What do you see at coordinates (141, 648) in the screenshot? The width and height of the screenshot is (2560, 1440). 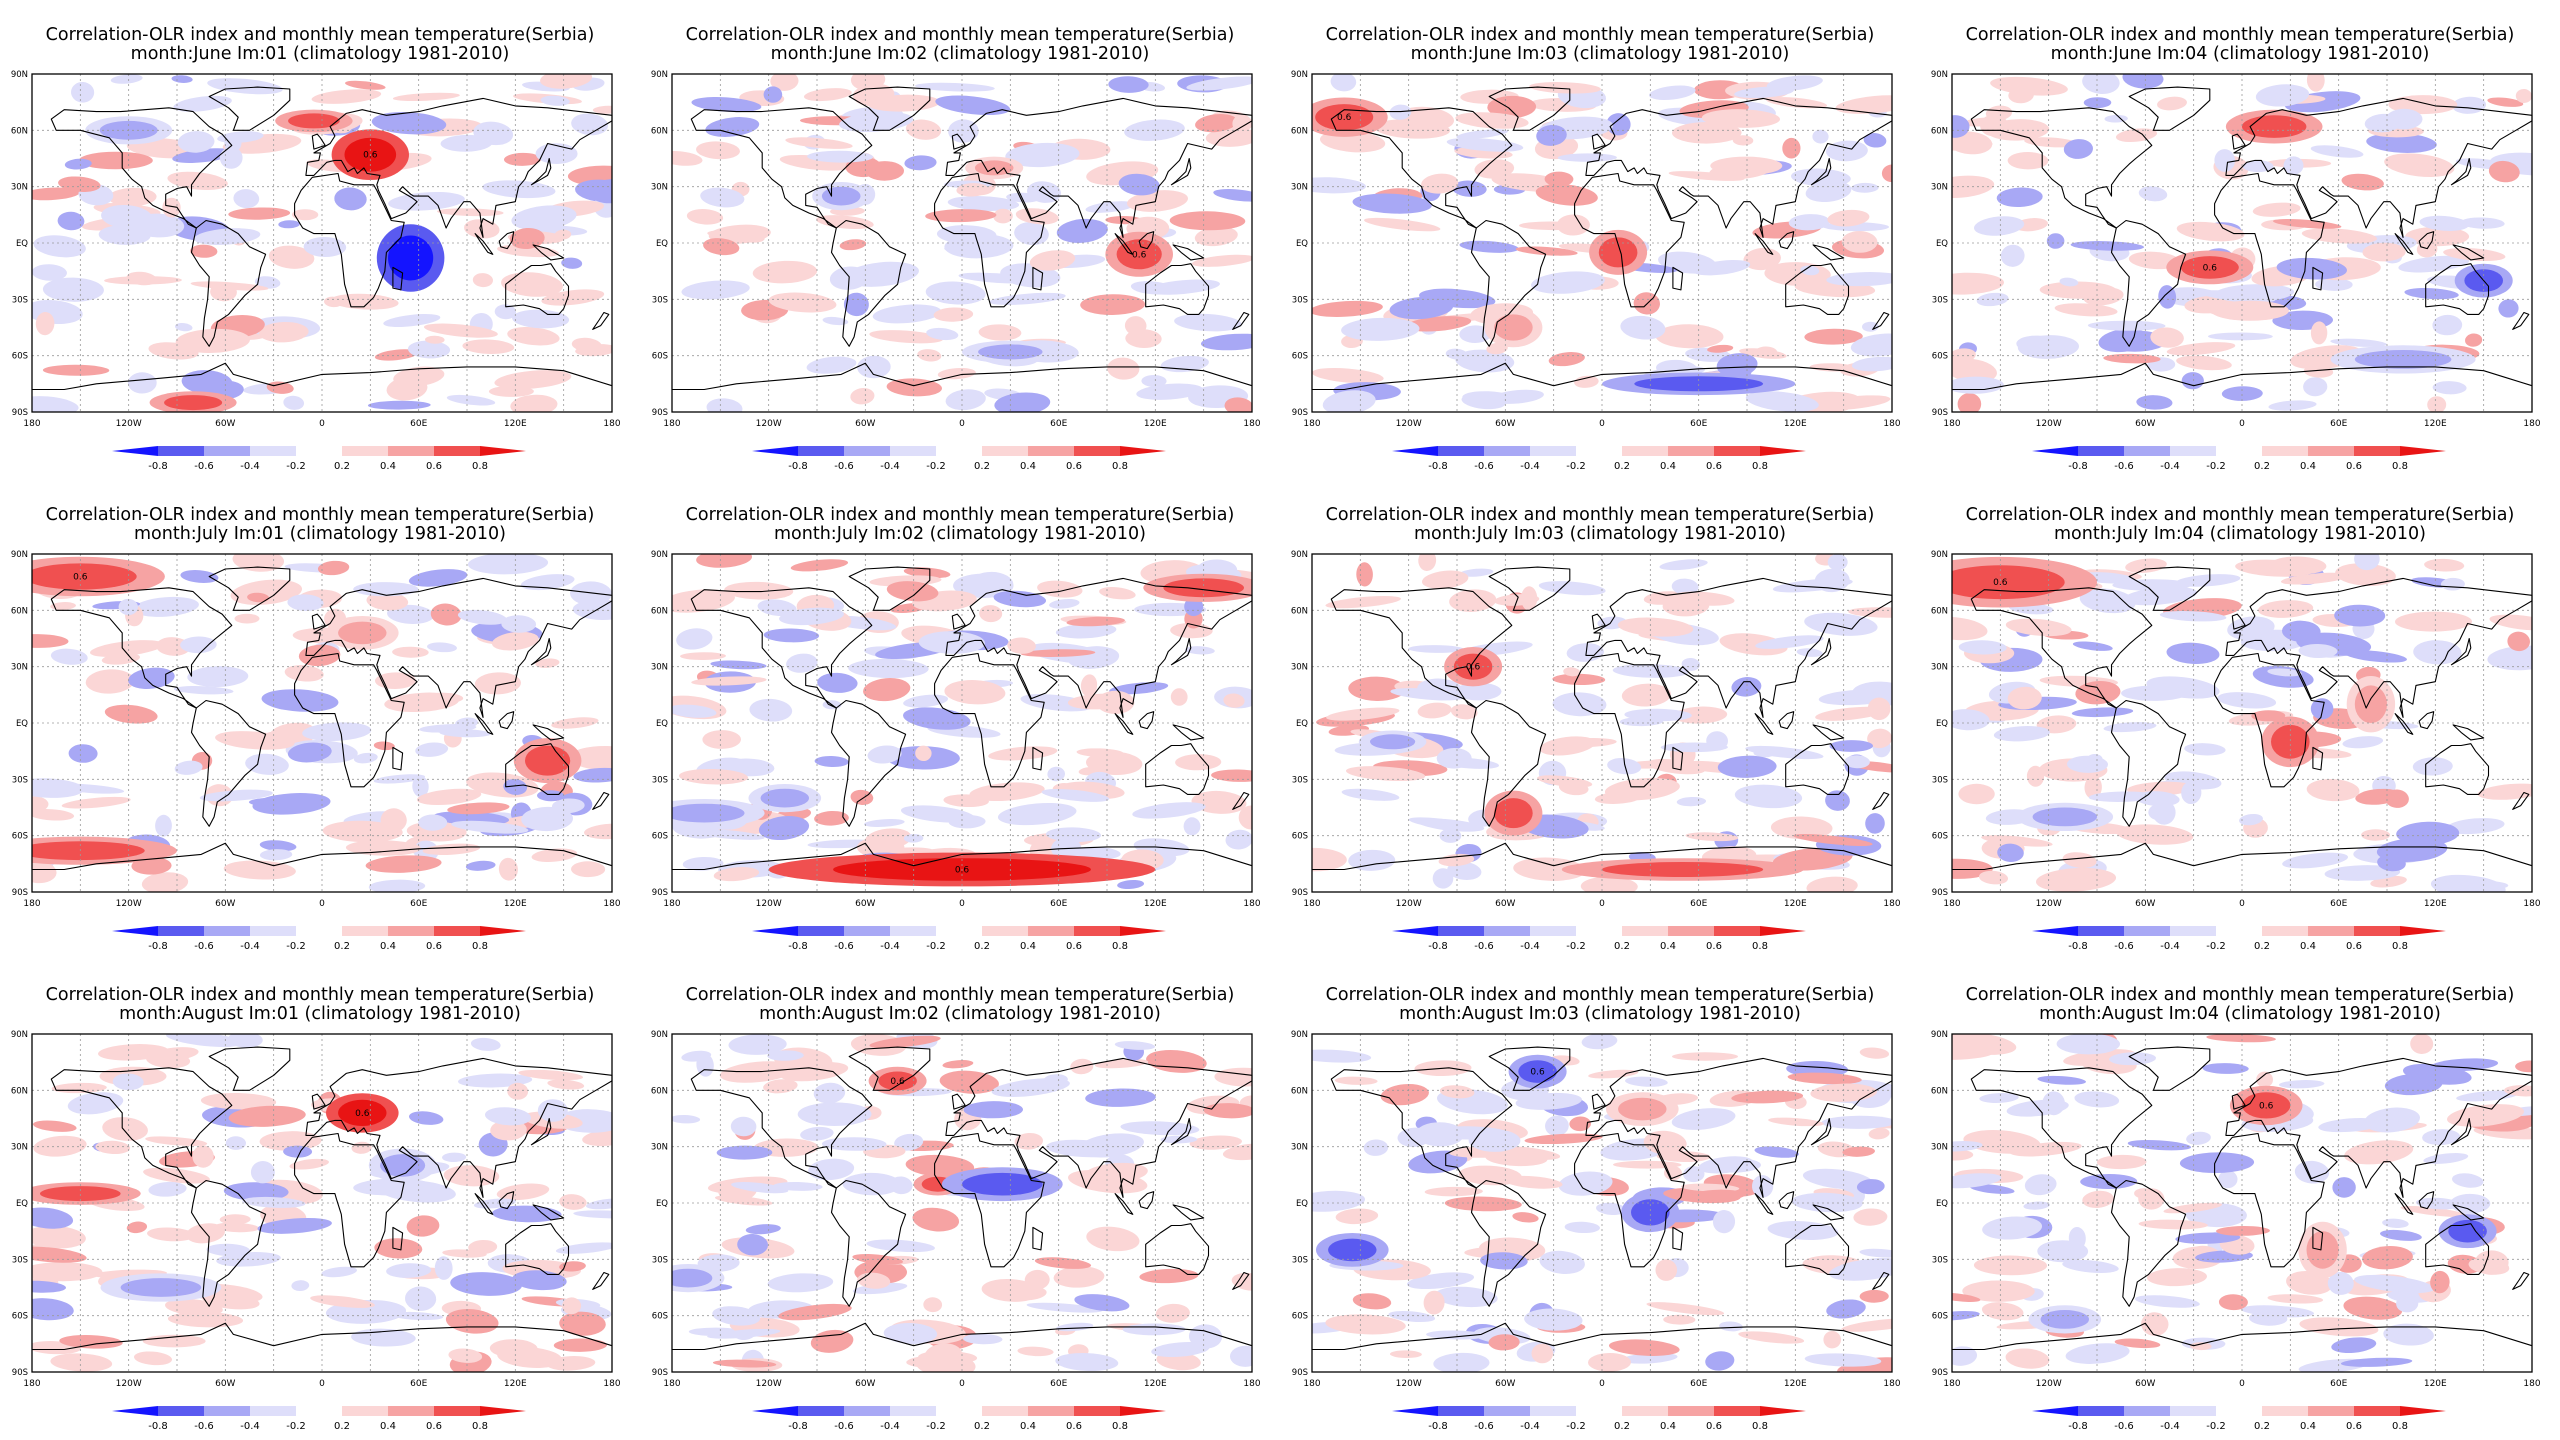 I see `coastline-north-america` at bounding box center [141, 648].